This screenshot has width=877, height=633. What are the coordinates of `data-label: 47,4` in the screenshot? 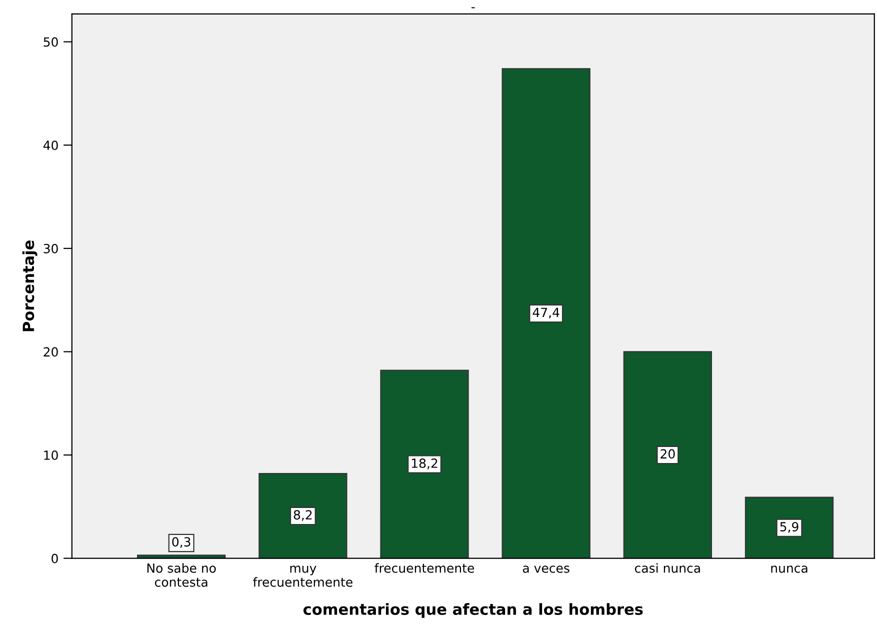 It's located at (546, 313).